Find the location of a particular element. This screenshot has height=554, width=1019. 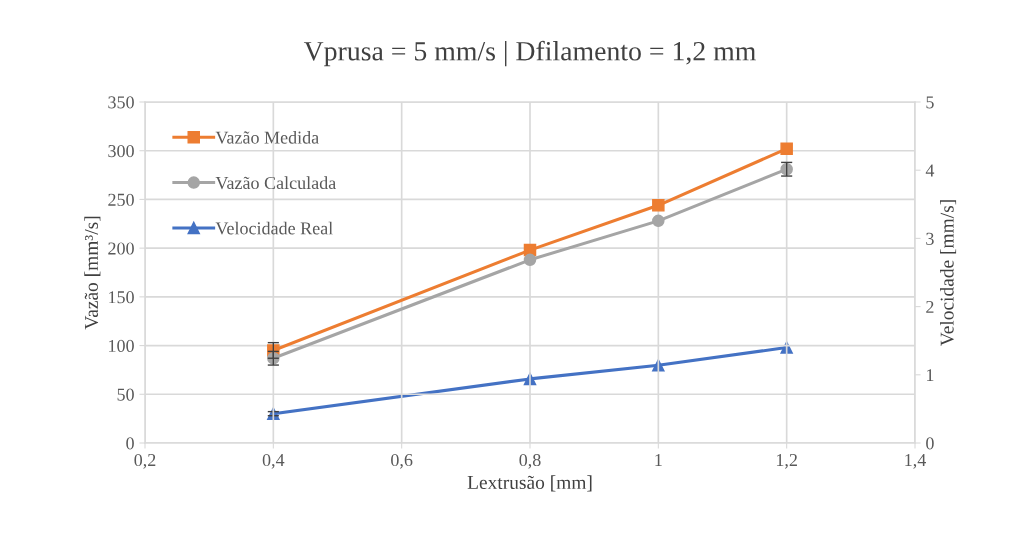

x-tick-label: 0,8 is located at coordinates (530, 461).